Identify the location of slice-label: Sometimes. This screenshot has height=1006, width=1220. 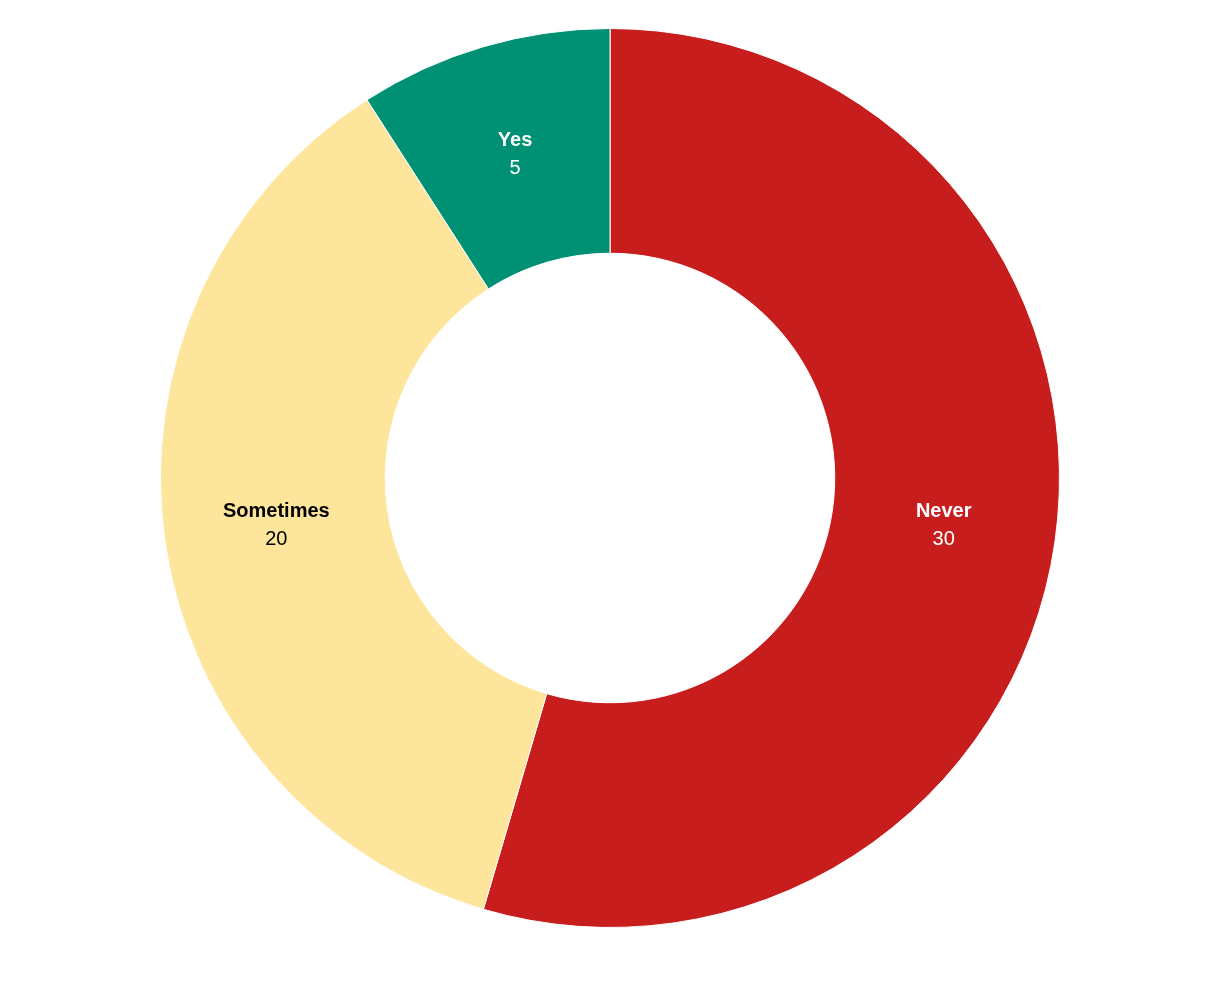
(276, 510).